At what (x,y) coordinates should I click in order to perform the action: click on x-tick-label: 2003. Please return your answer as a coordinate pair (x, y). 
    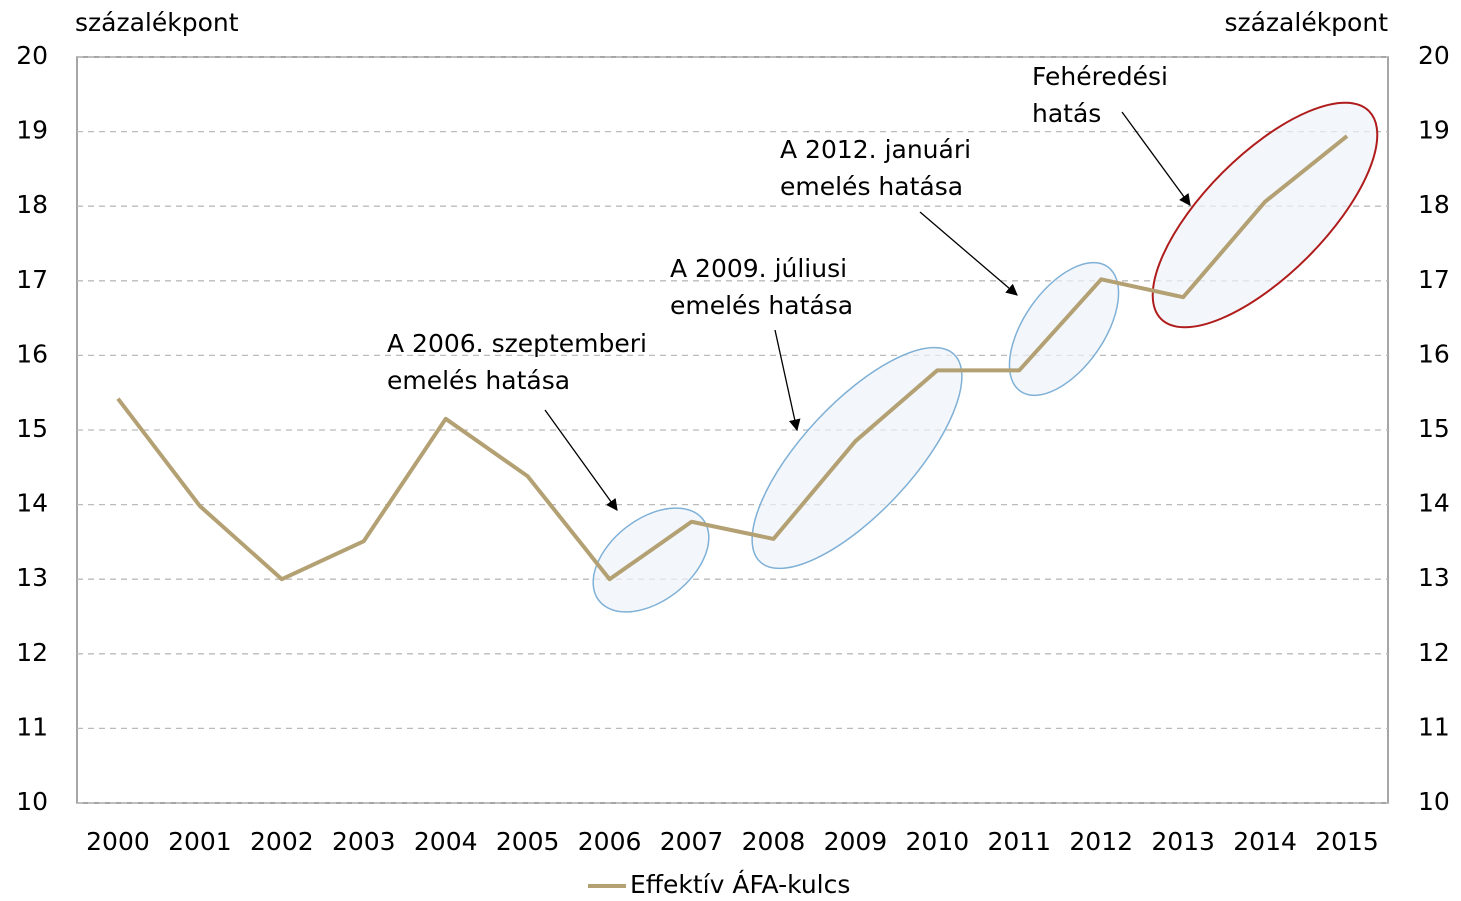
    Looking at the image, I should click on (364, 841).